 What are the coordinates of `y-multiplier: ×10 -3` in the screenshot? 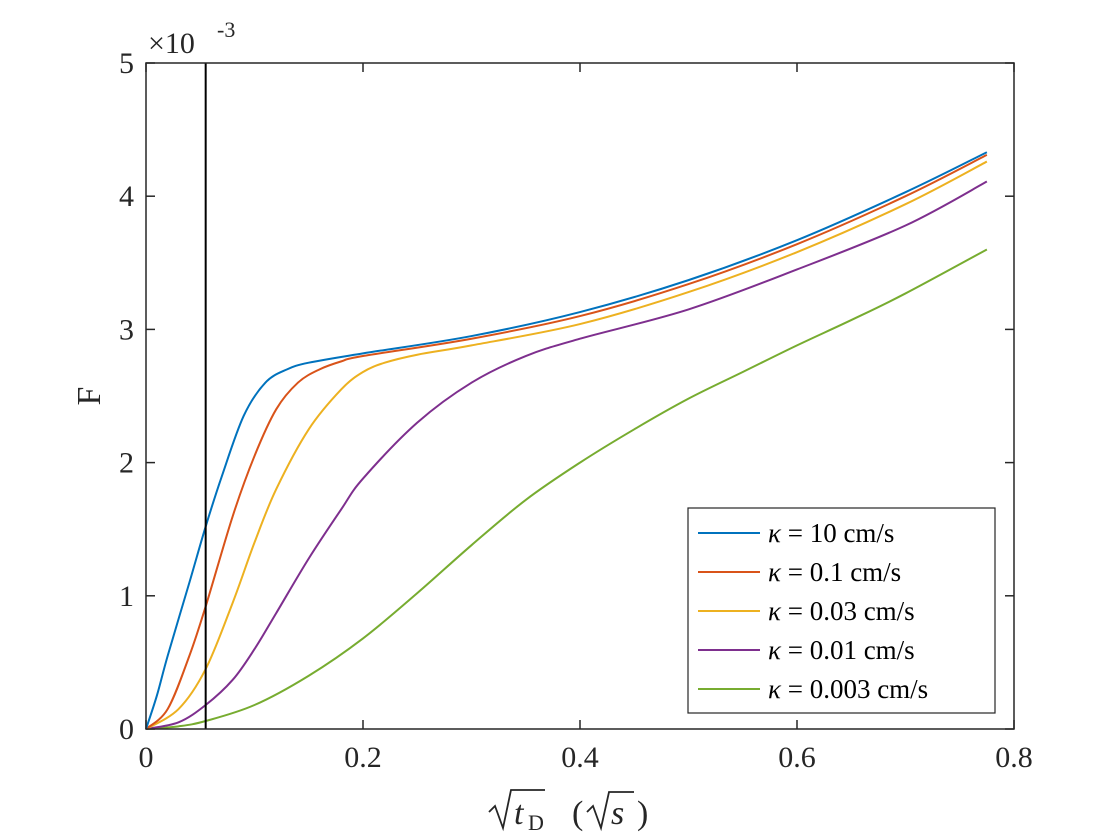 It's located at (191, 38).